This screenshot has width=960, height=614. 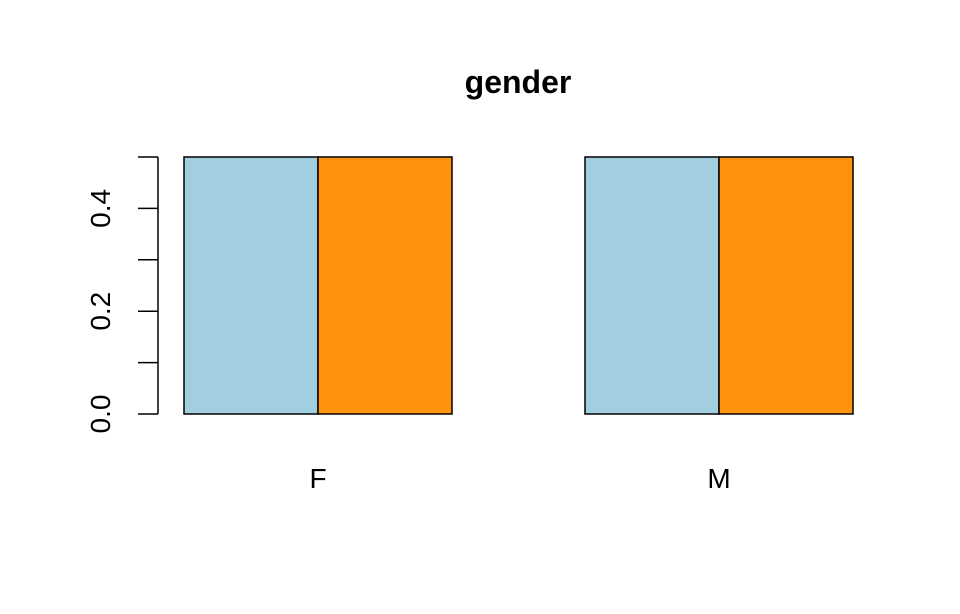 What do you see at coordinates (122, 295) in the screenshot?
I see `y-axis: 0.0 0.2 0.4` at bounding box center [122, 295].